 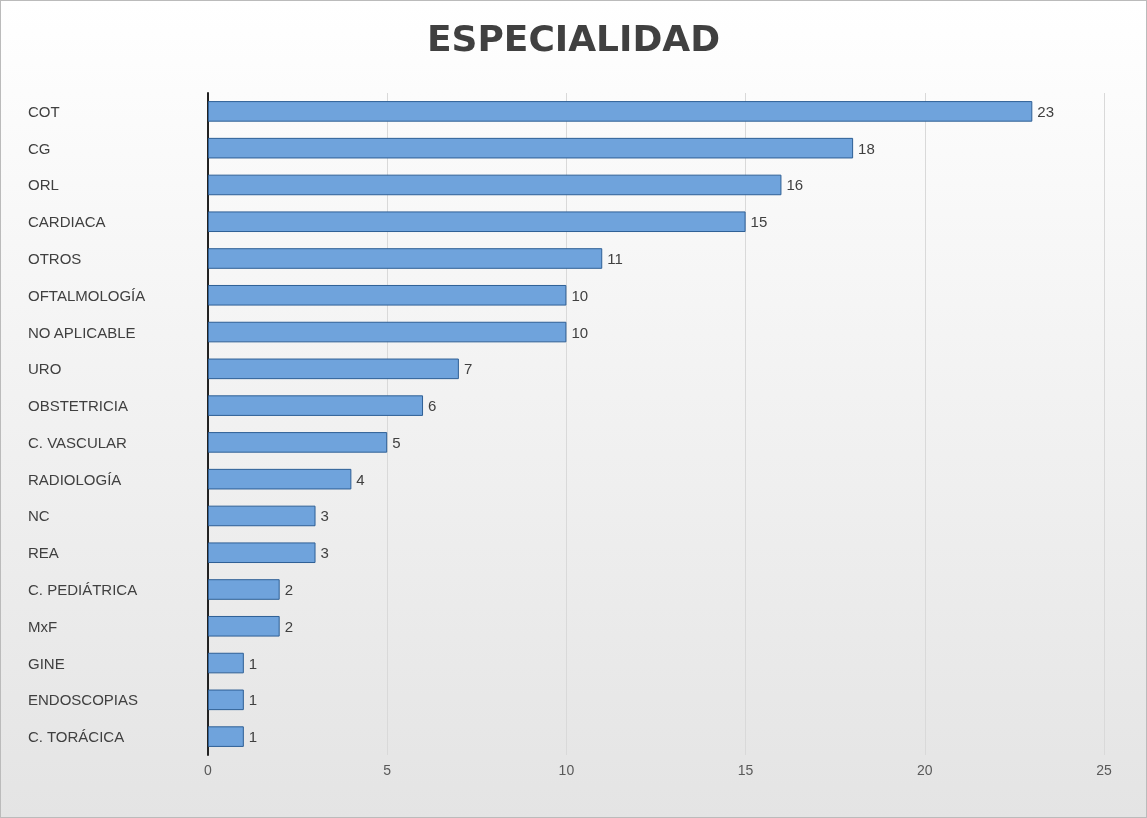 I want to click on y-tick-label: GINE, so click(x=46, y=663).